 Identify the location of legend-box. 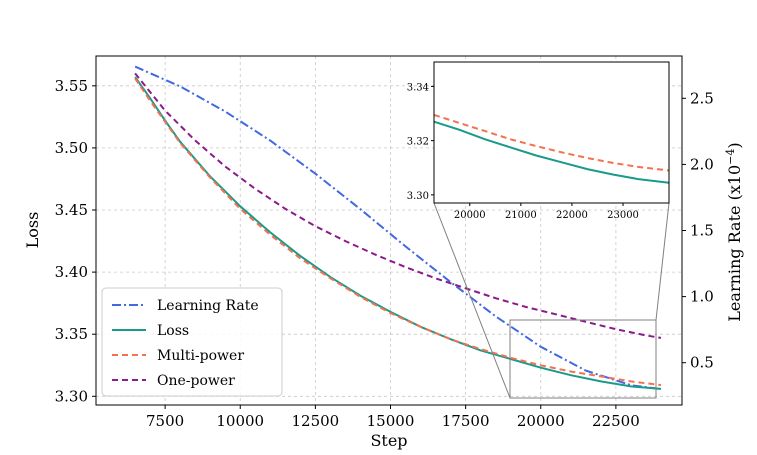
(192, 342).